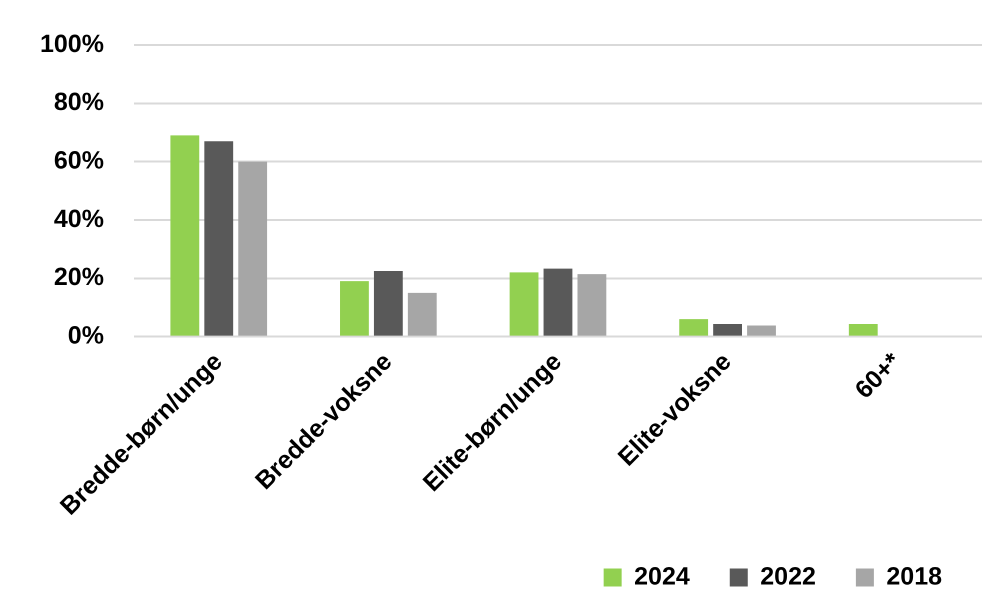 The width and height of the screenshot is (992, 600). What do you see at coordinates (86, 335) in the screenshot?
I see `y-tick-label: 0%` at bounding box center [86, 335].